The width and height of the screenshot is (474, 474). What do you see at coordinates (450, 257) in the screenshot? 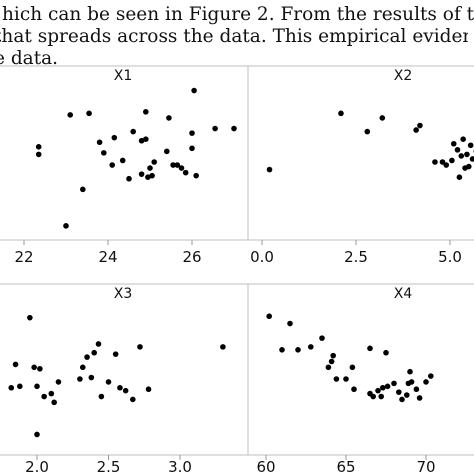
I see `x2-tick-label-2: 5.0` at bounding box center [450, 257].